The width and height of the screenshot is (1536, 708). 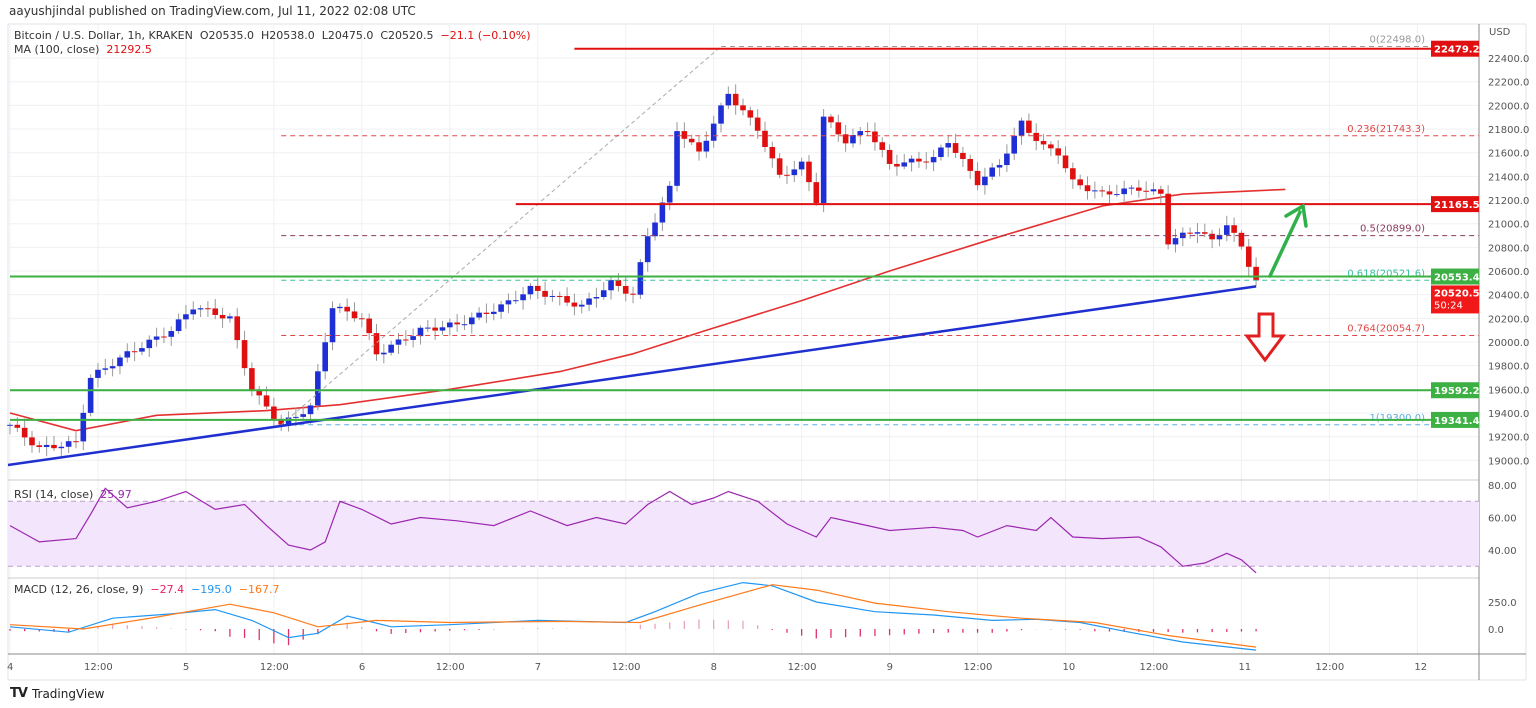 I want to click on support-19341-tag, so click(x=1455, y=419).